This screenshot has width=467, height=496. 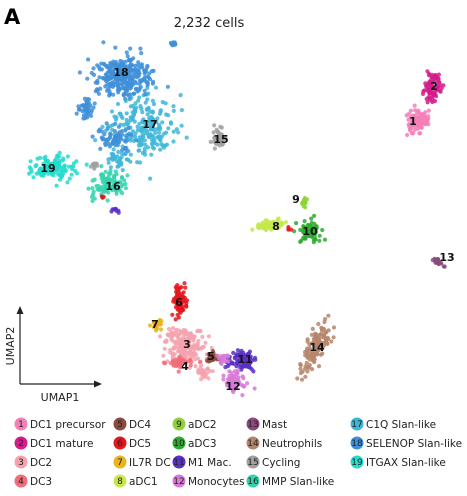 What do you see at coordinates (41, 482) in the screenshot?
I see `legend-label-4: DC3` at bounding box center [41, 482].